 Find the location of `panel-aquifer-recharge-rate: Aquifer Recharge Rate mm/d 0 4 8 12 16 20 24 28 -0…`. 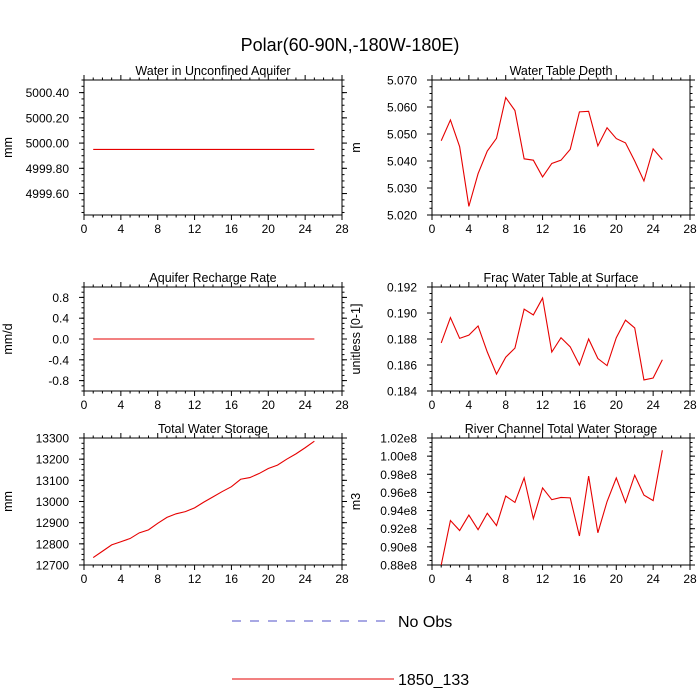

panel-aquifer-recharge-rate: Aquifer Recharge Rate mm/d 0 4 8 12 16 20 24 28 -0… is located at coordinates (175, 341).